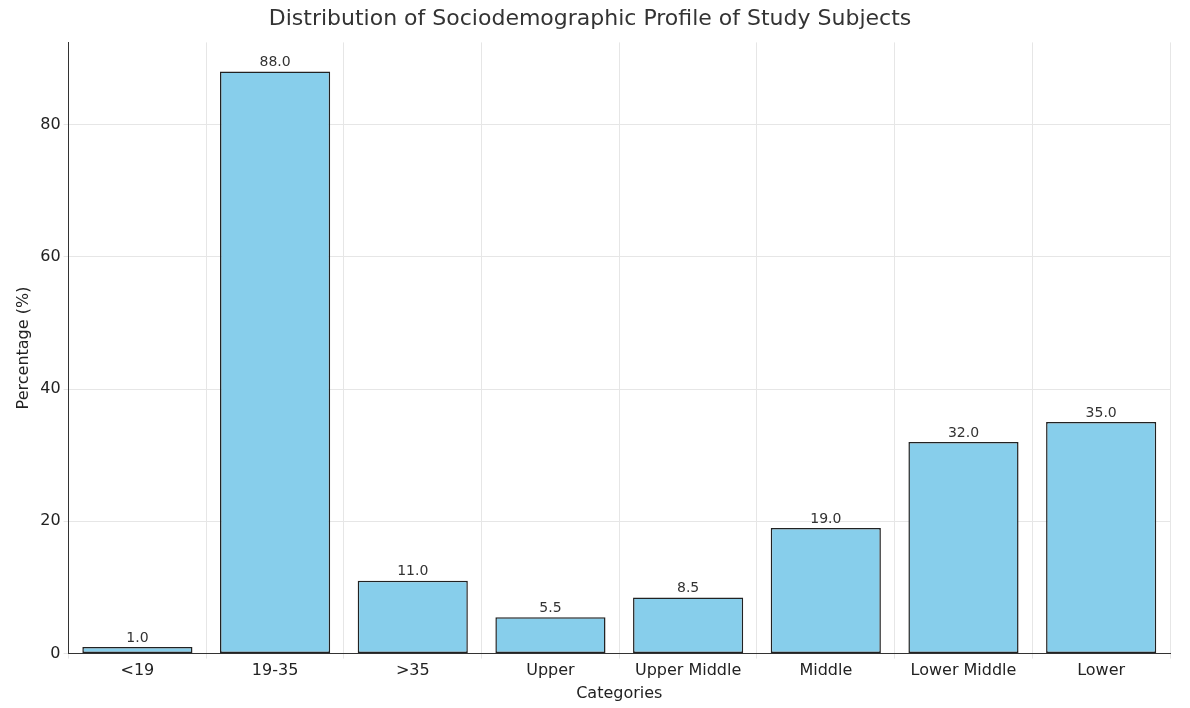  What do you see at coordinates (137, 636) in the screenshot?
I see `data-label: 1.0` at bounding box center [137, 636].